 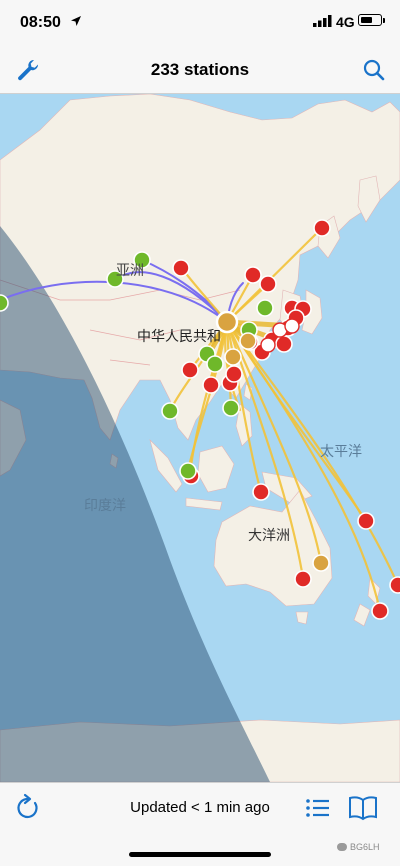 I want to click on nav-bar: 233 stations, so click(x=200, y=69).